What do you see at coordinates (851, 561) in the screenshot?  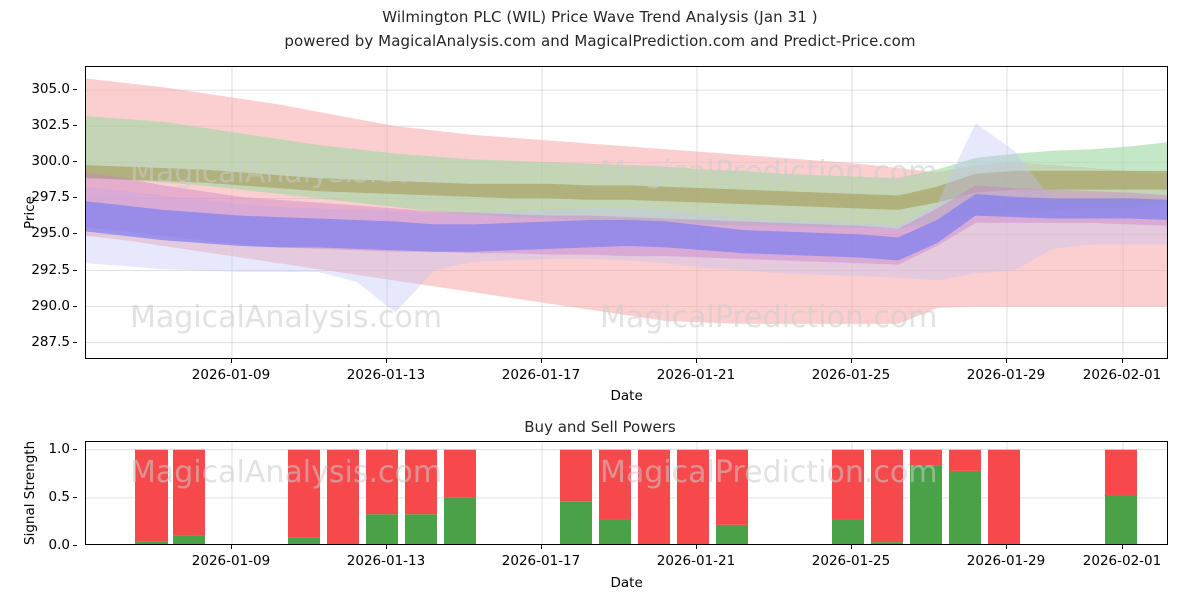 I see `signal-x-tick-label: 2026-01-25` at bounding box center [851, 561].